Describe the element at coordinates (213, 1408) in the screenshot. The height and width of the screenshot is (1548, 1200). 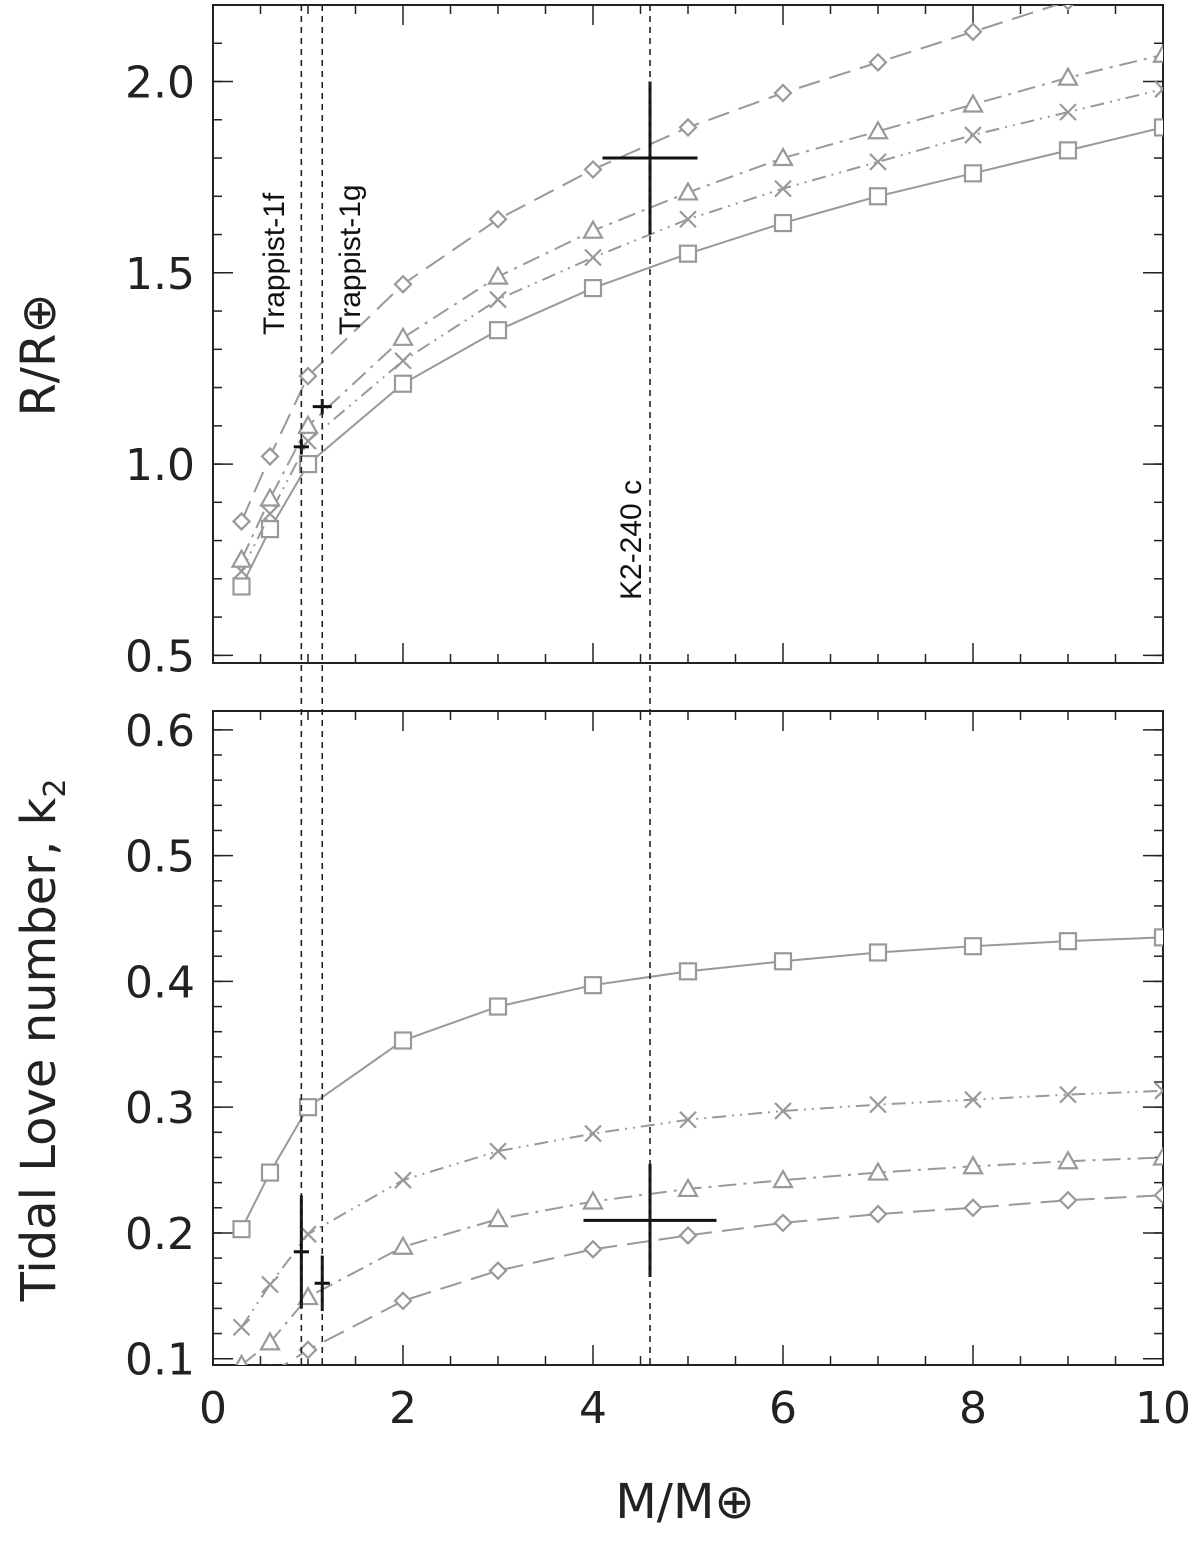
I see `x-tick-label: 0` at that location.